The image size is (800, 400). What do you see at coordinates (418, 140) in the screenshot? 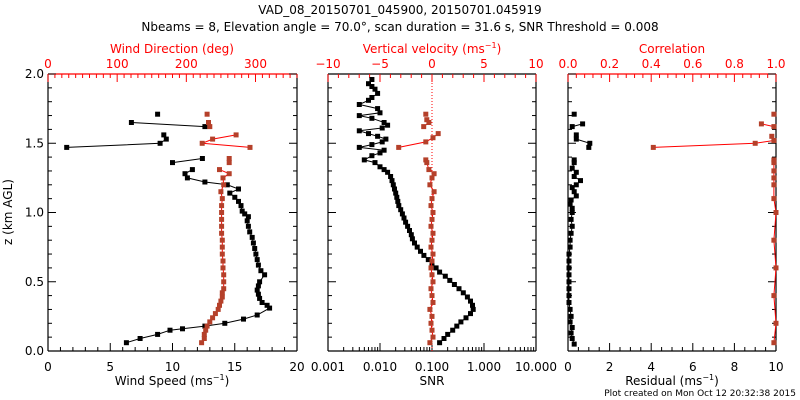
I see `vertical-velocity-line` at bounding box center [418, 140].